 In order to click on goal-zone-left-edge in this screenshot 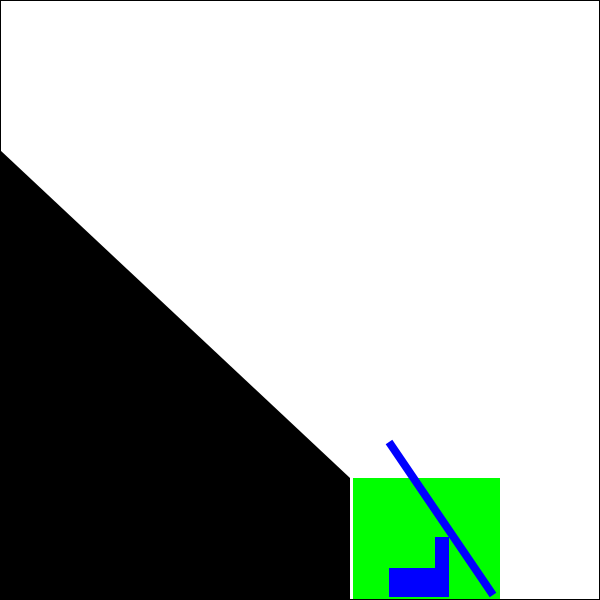, I will do `click(352, 539)`.